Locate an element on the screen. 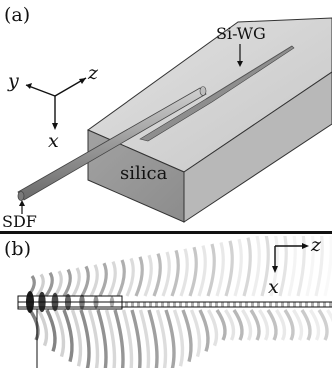 The image size is (332, 368). wave-fringes-lower is located at coordinates (180, 338).